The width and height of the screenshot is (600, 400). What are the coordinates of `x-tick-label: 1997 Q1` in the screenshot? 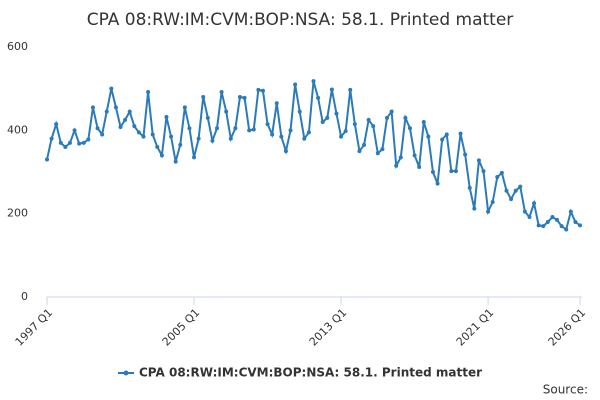 It's located at (34, 327).